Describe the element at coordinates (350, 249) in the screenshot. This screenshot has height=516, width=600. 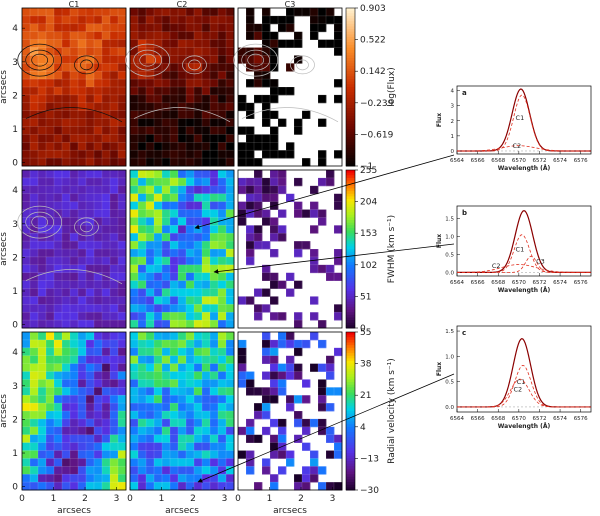
I see `colorbar-frame` at that location.